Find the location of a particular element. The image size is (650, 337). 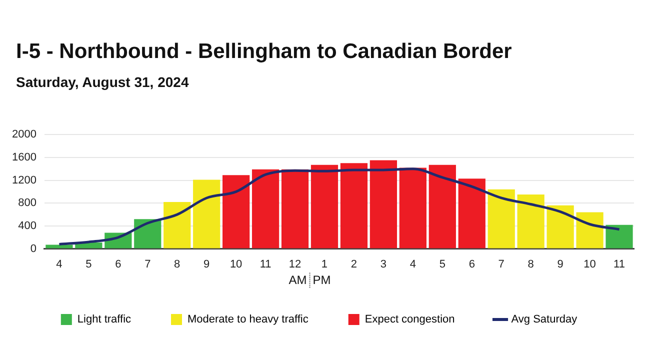

text: PM is located at coordinates (321, 280).